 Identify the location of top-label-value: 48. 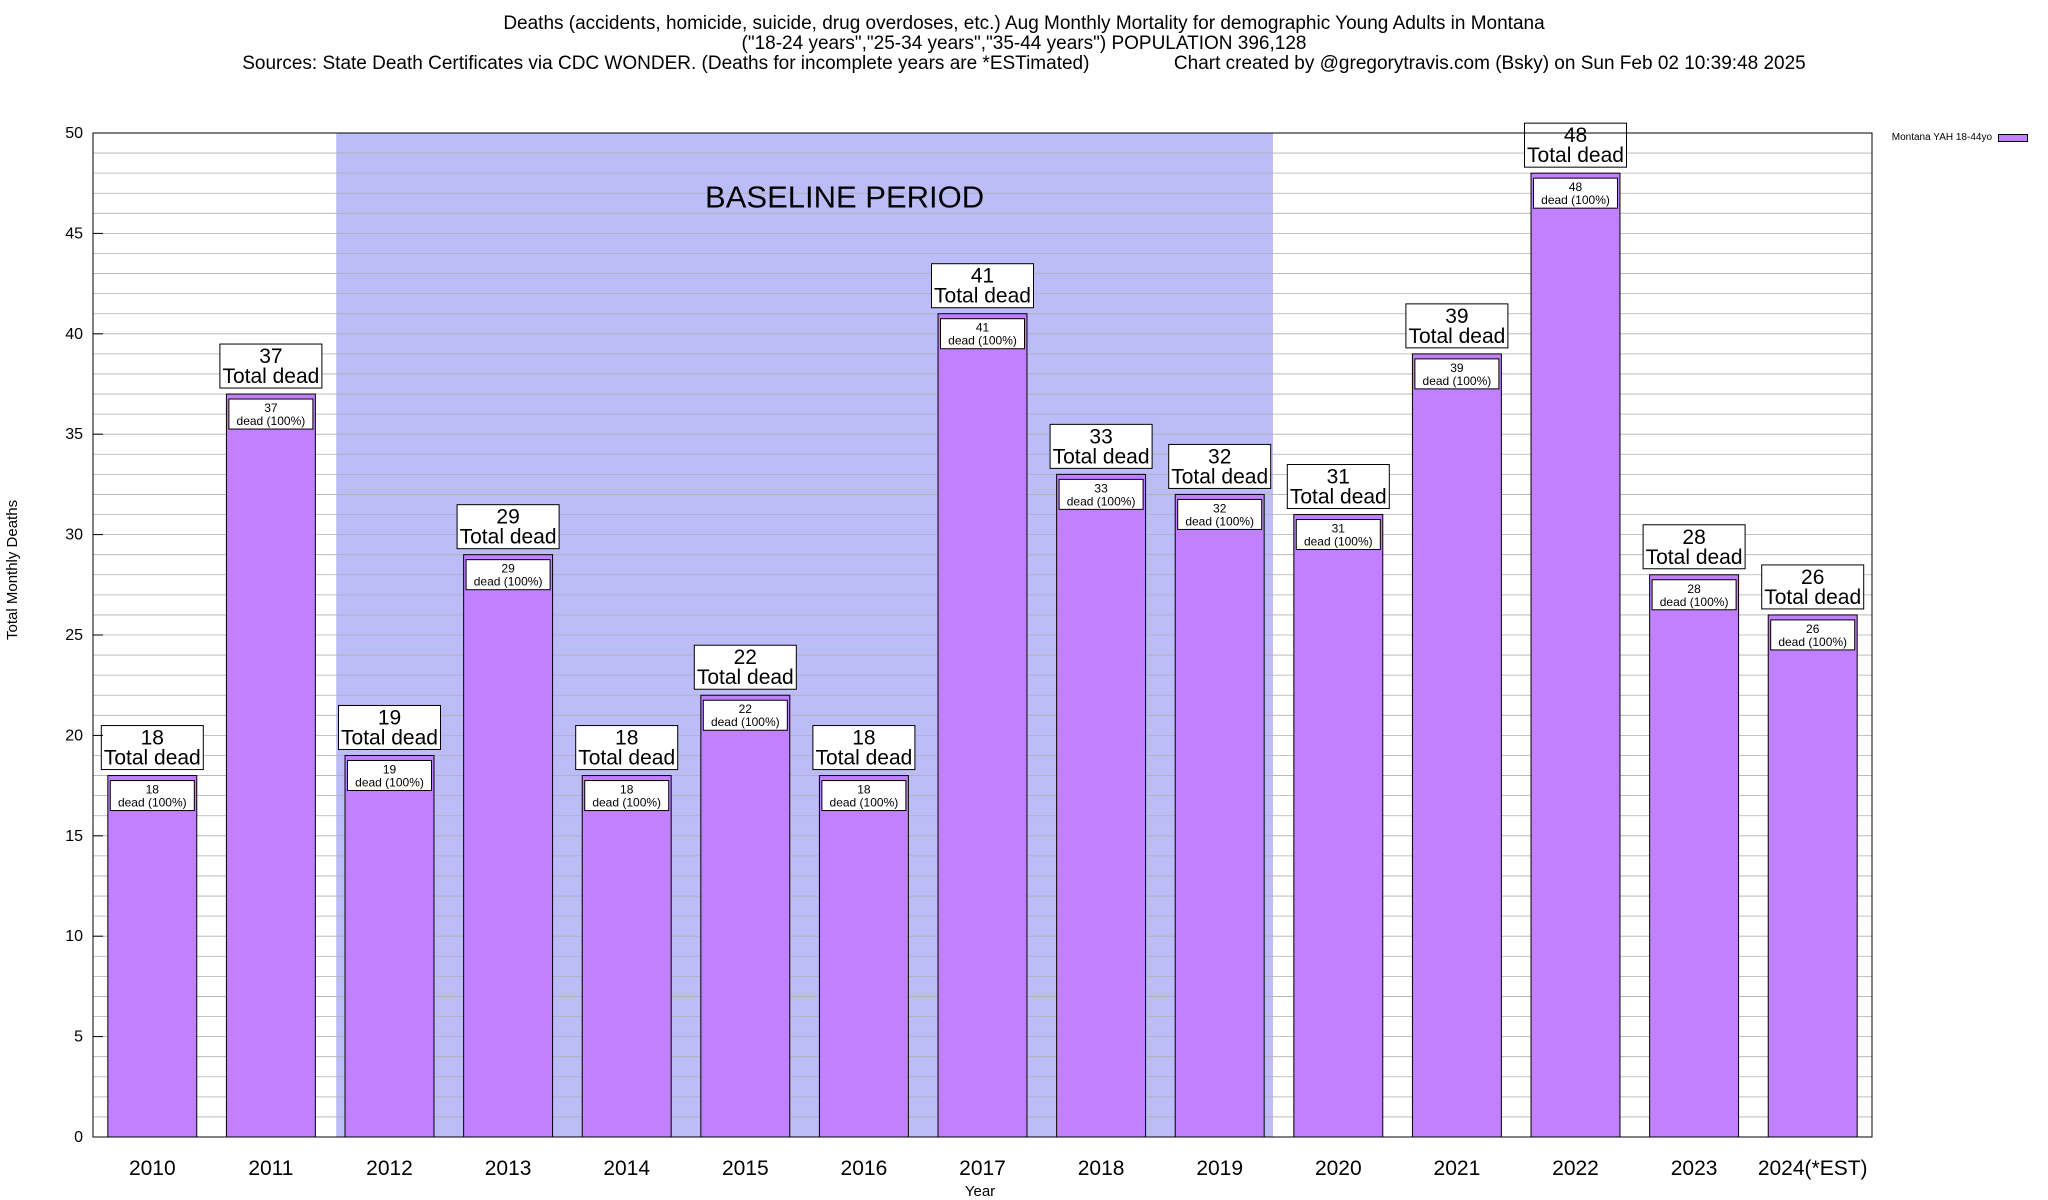
(1575, 135).